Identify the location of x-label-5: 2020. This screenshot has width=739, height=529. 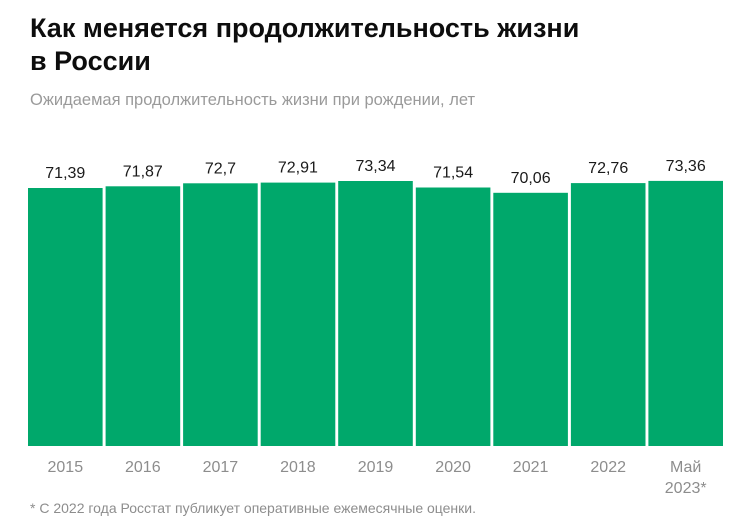
(453, 467).